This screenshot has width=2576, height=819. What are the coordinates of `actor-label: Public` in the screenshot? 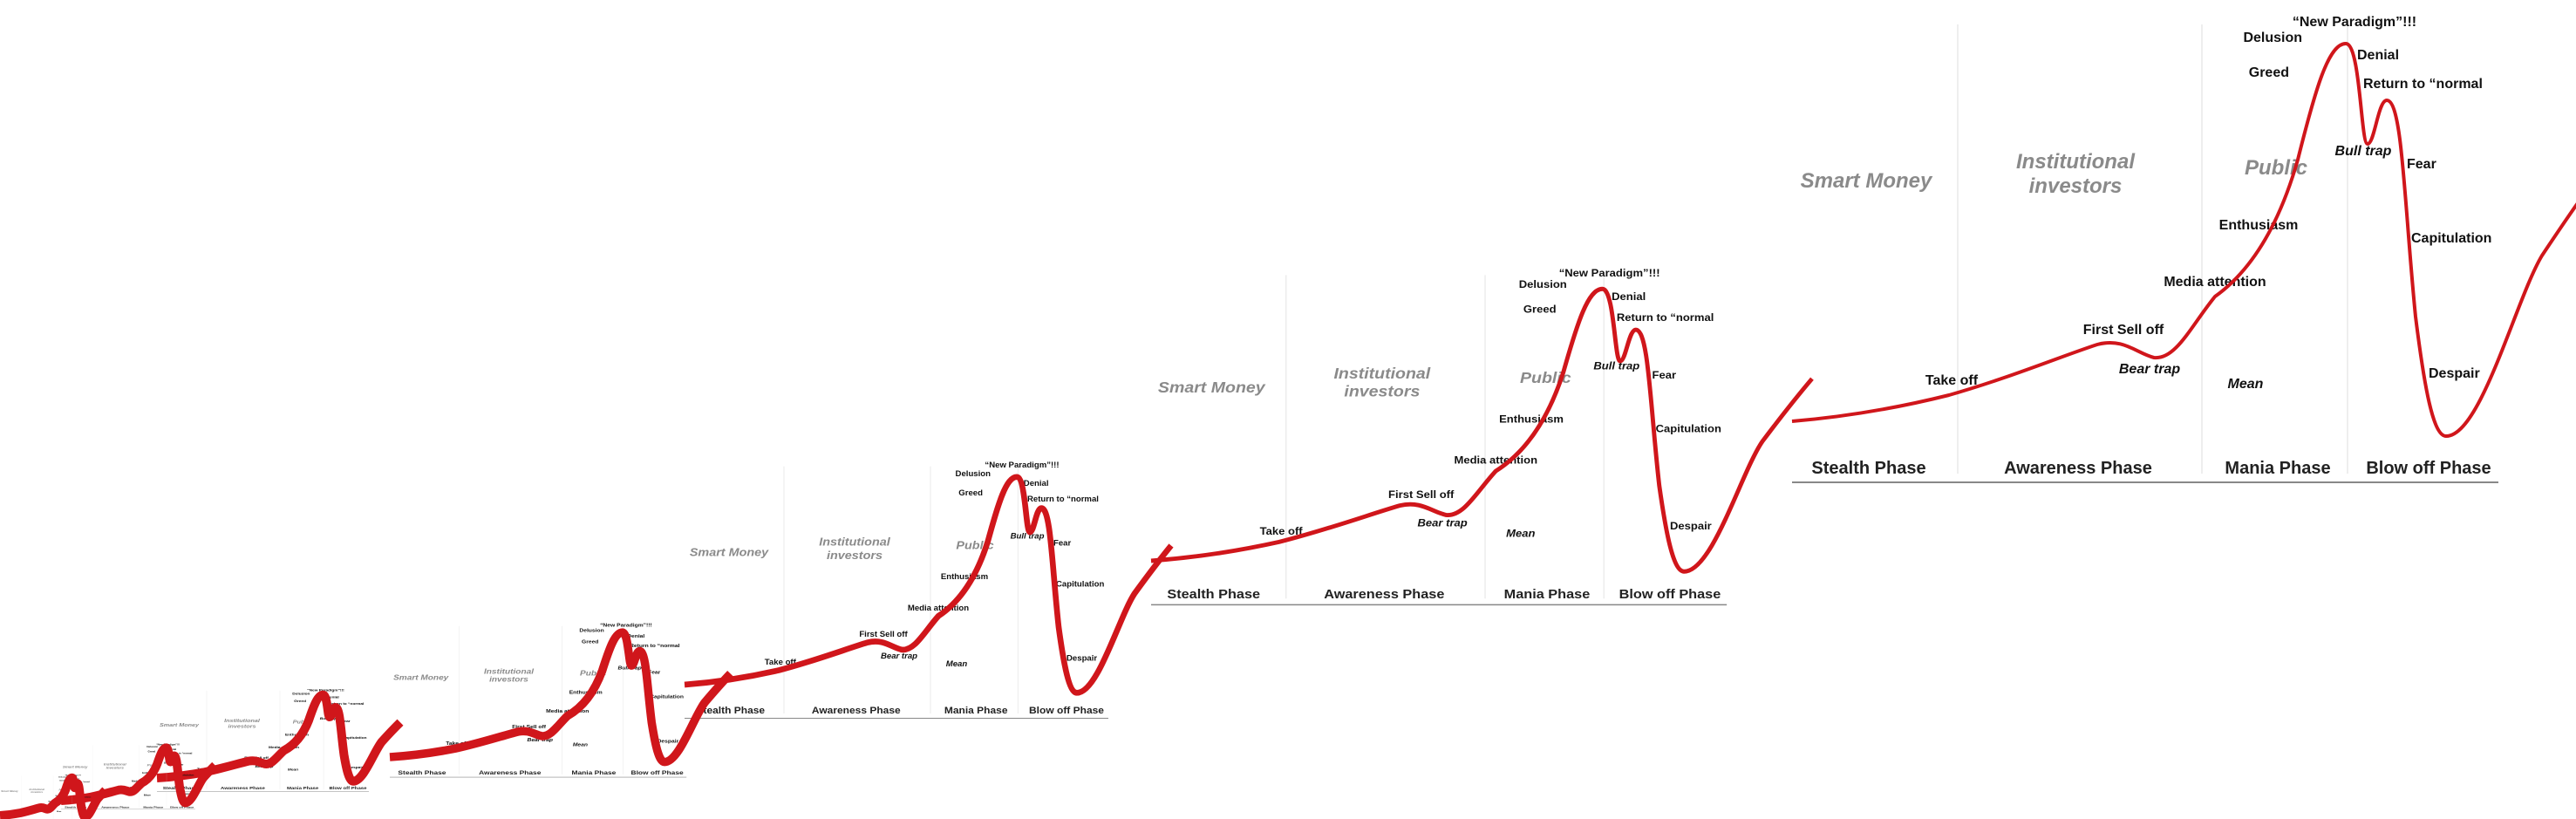 It's located at (302, 723).